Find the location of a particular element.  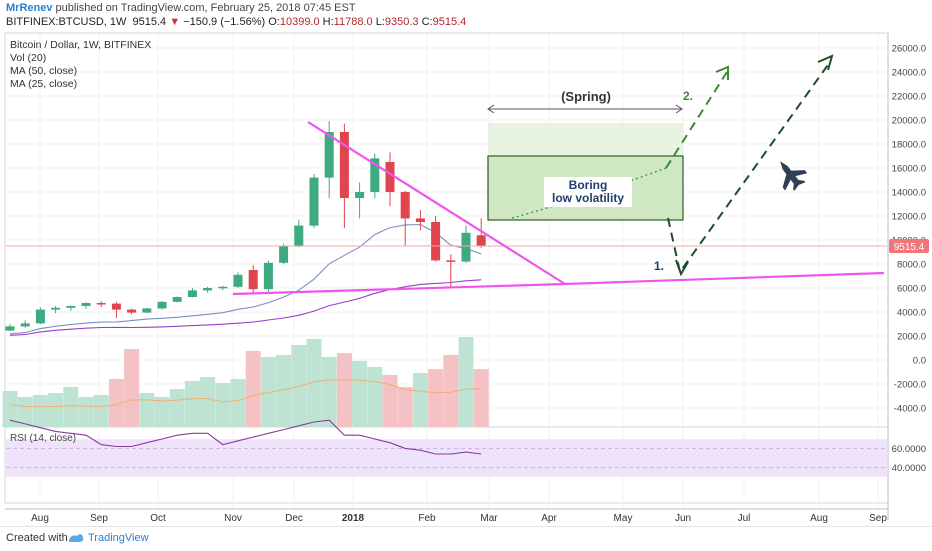

open-value: 10399.0 is located at coordinates (299, 22).